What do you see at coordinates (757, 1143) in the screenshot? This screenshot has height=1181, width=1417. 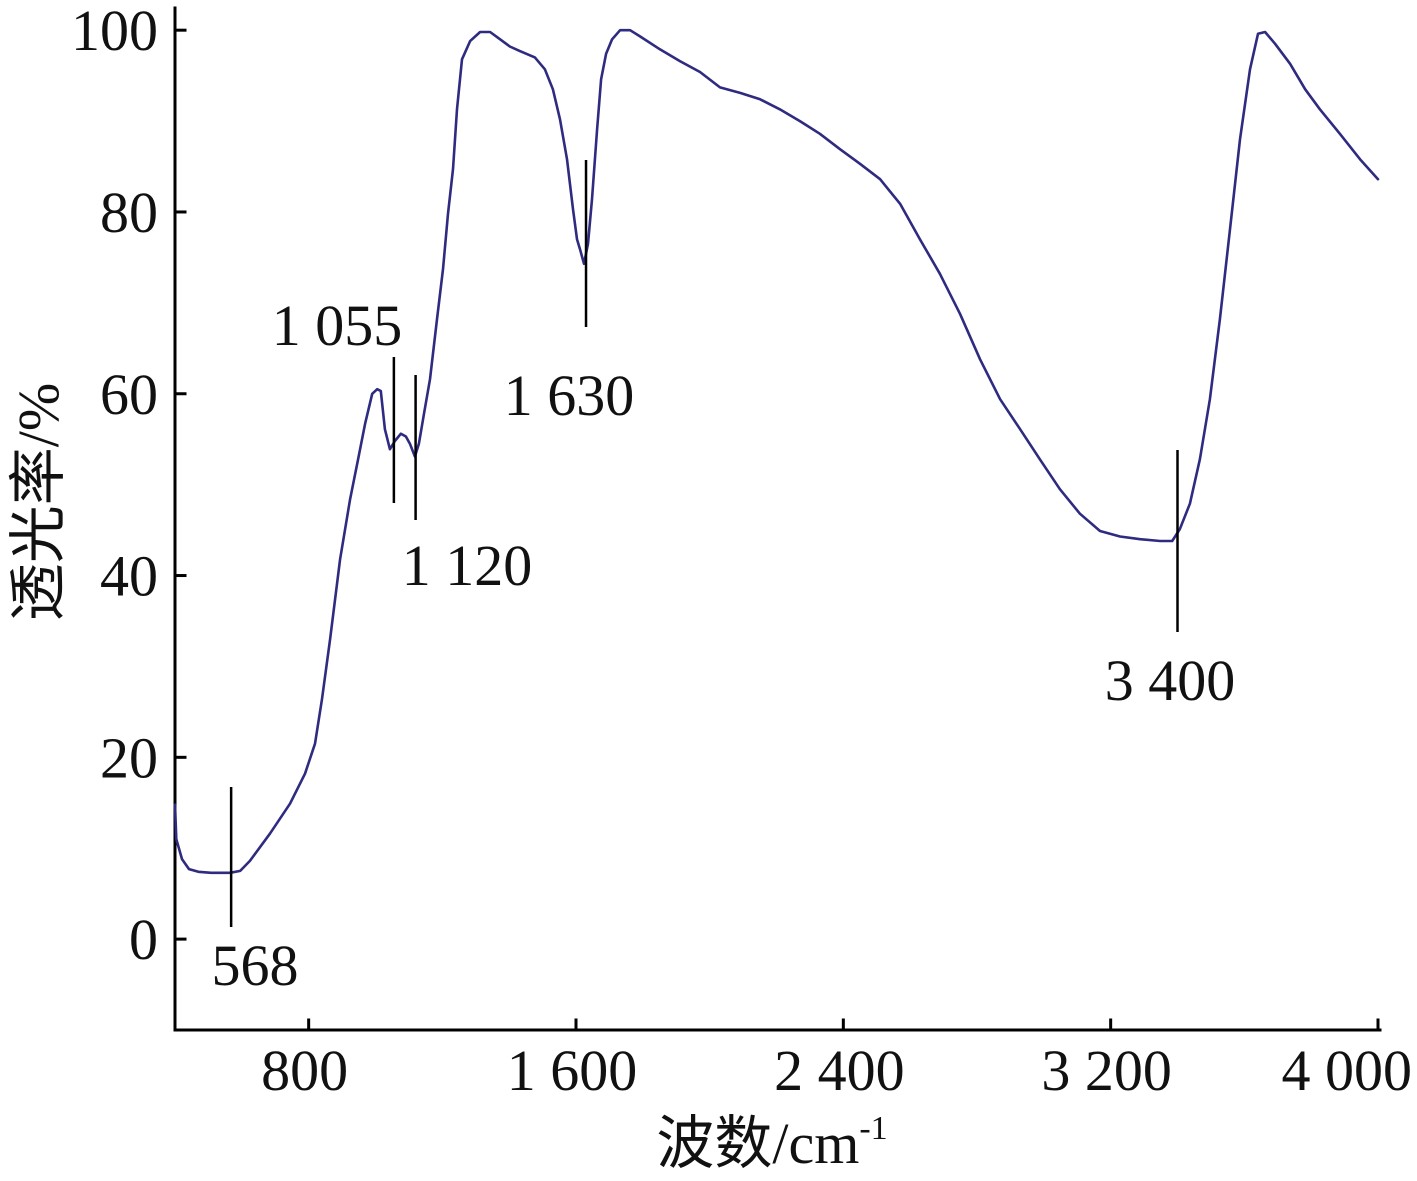 I see `x-axis-title-main: 波数/cm` at bounding box center [757, 1143].